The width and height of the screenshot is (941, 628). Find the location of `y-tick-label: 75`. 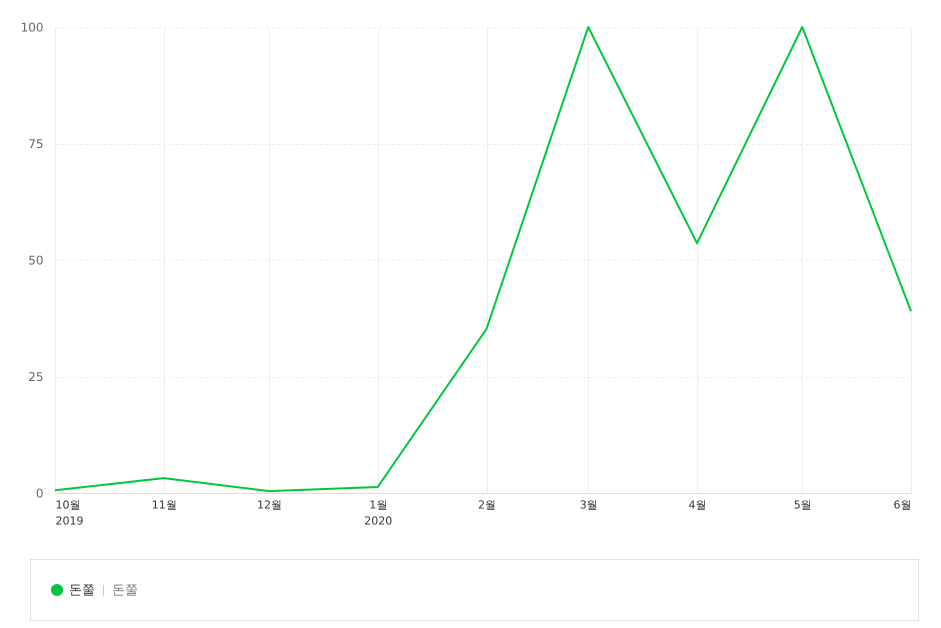

y-tick-label: 75 is located at coordinates (36, 144).